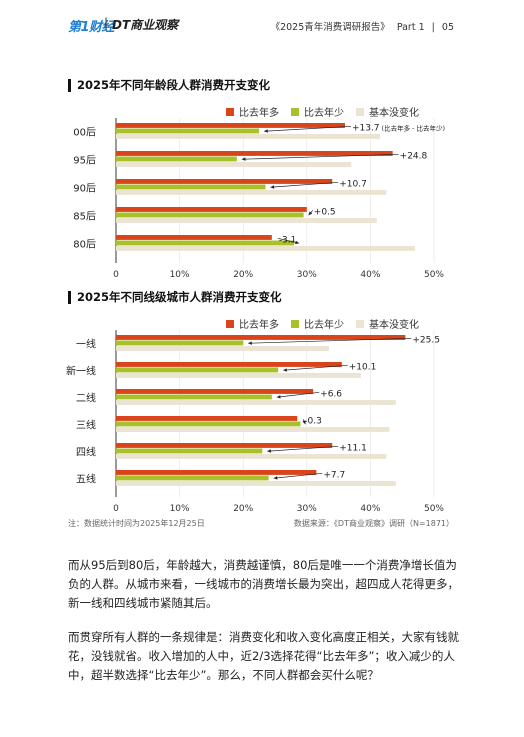 Image resolution: width=524 pixels, height=737 pixels. I want to click on category-label: 00后, so click(84, 132).